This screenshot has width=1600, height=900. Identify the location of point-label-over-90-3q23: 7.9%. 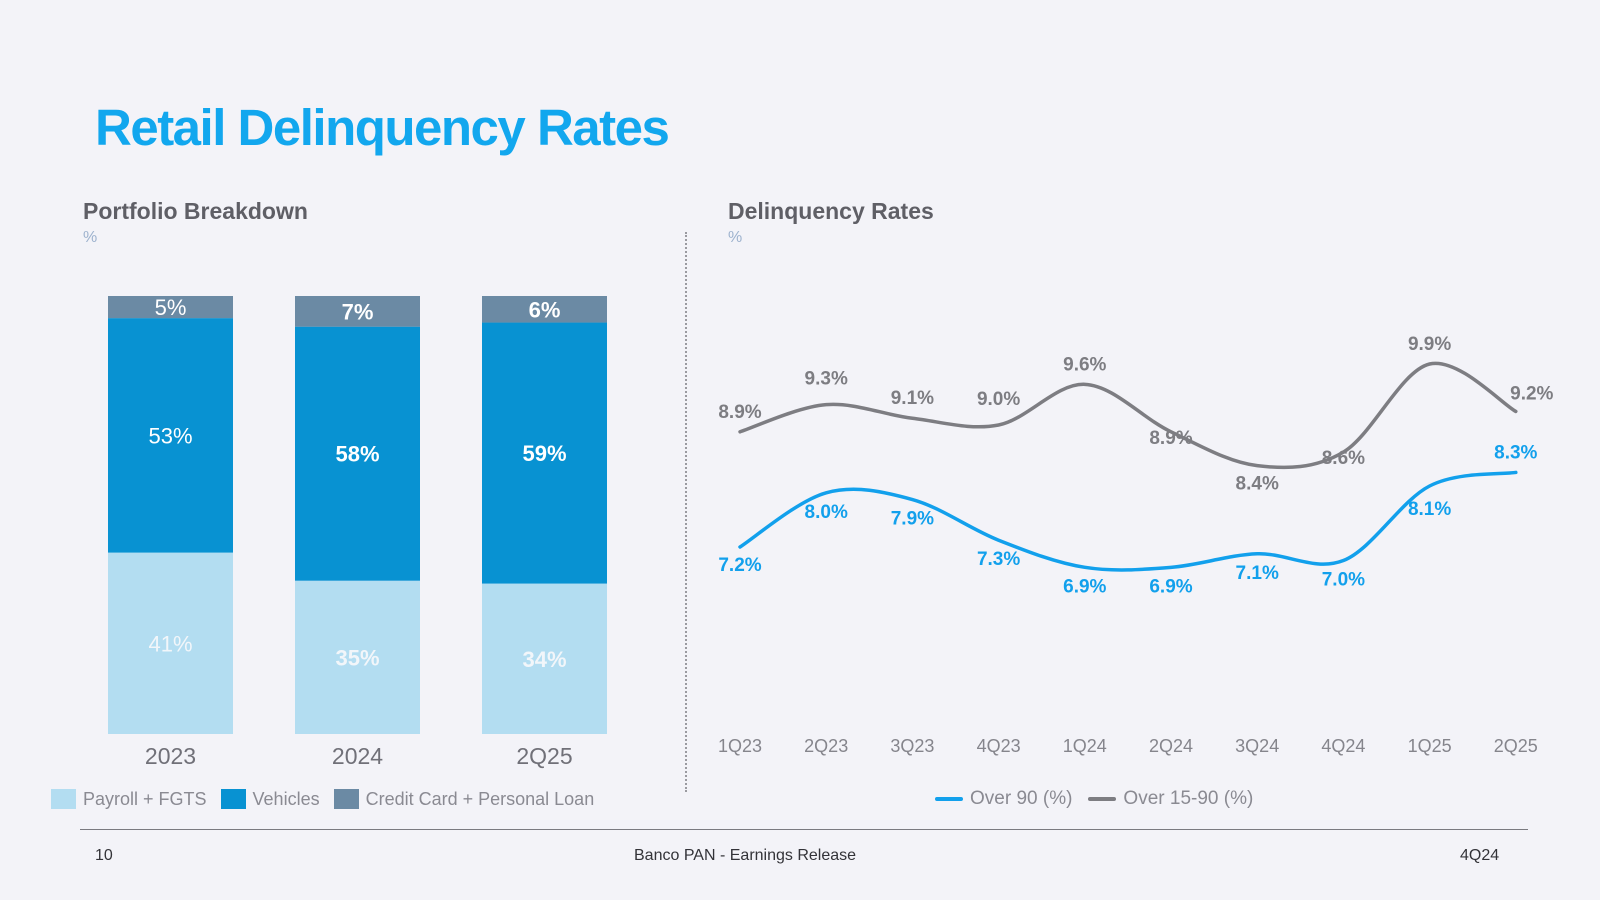
(912, 519).